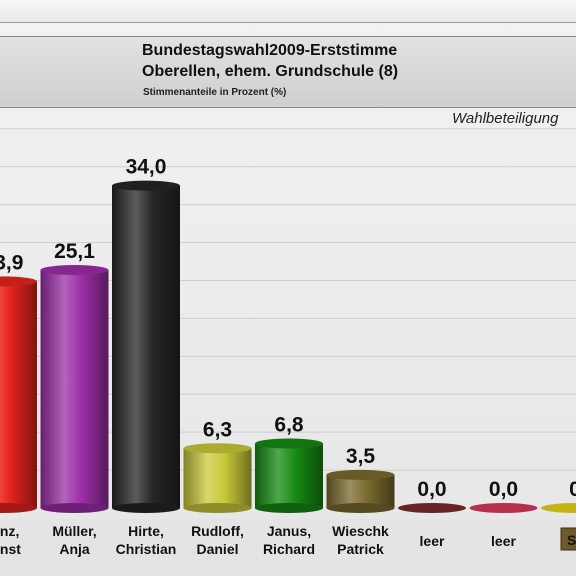  I want to click on y-axis-caption: Stimmenanteile in Prozent (%), so click(215, 92).